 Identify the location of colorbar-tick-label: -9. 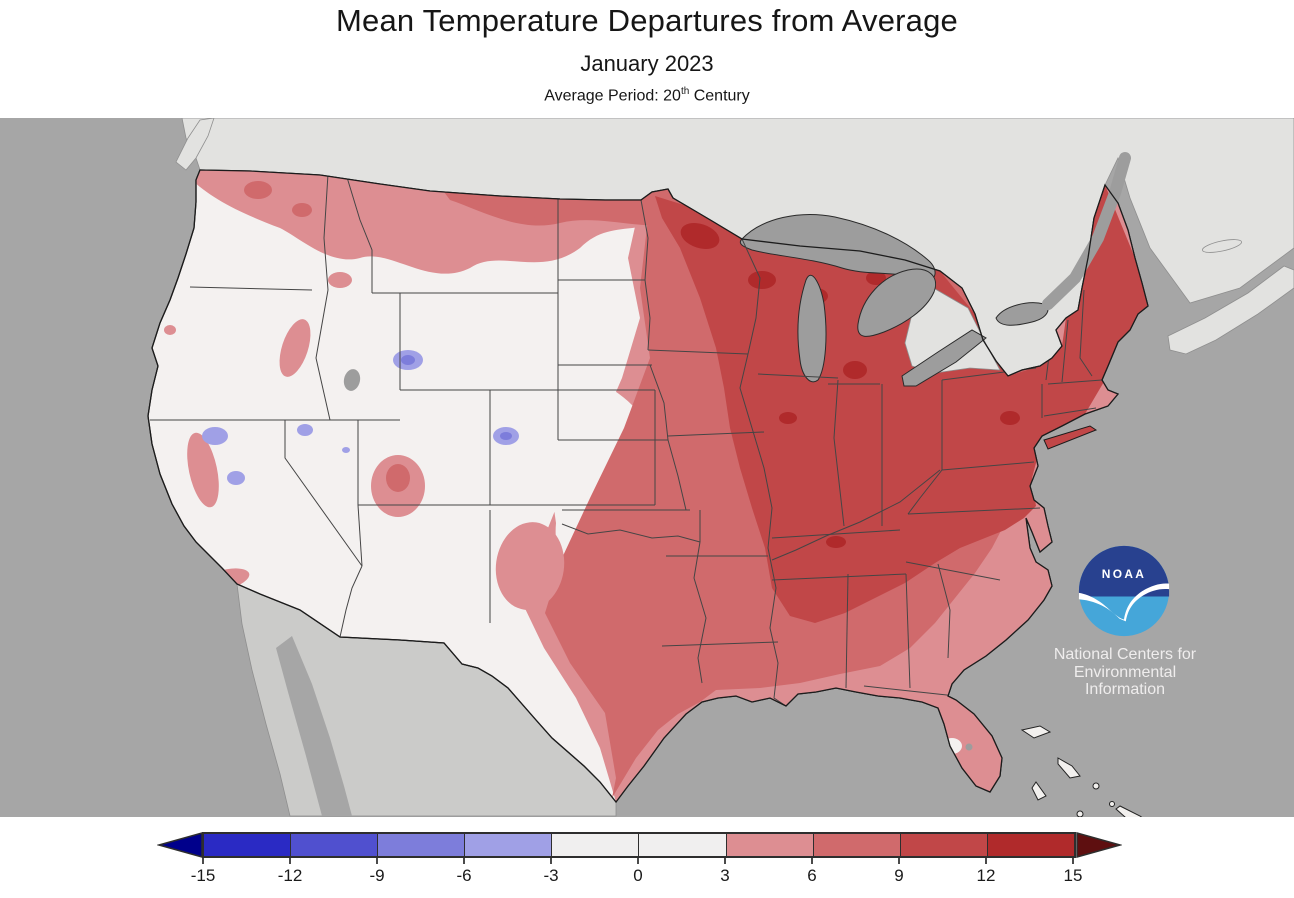
(377, 875).